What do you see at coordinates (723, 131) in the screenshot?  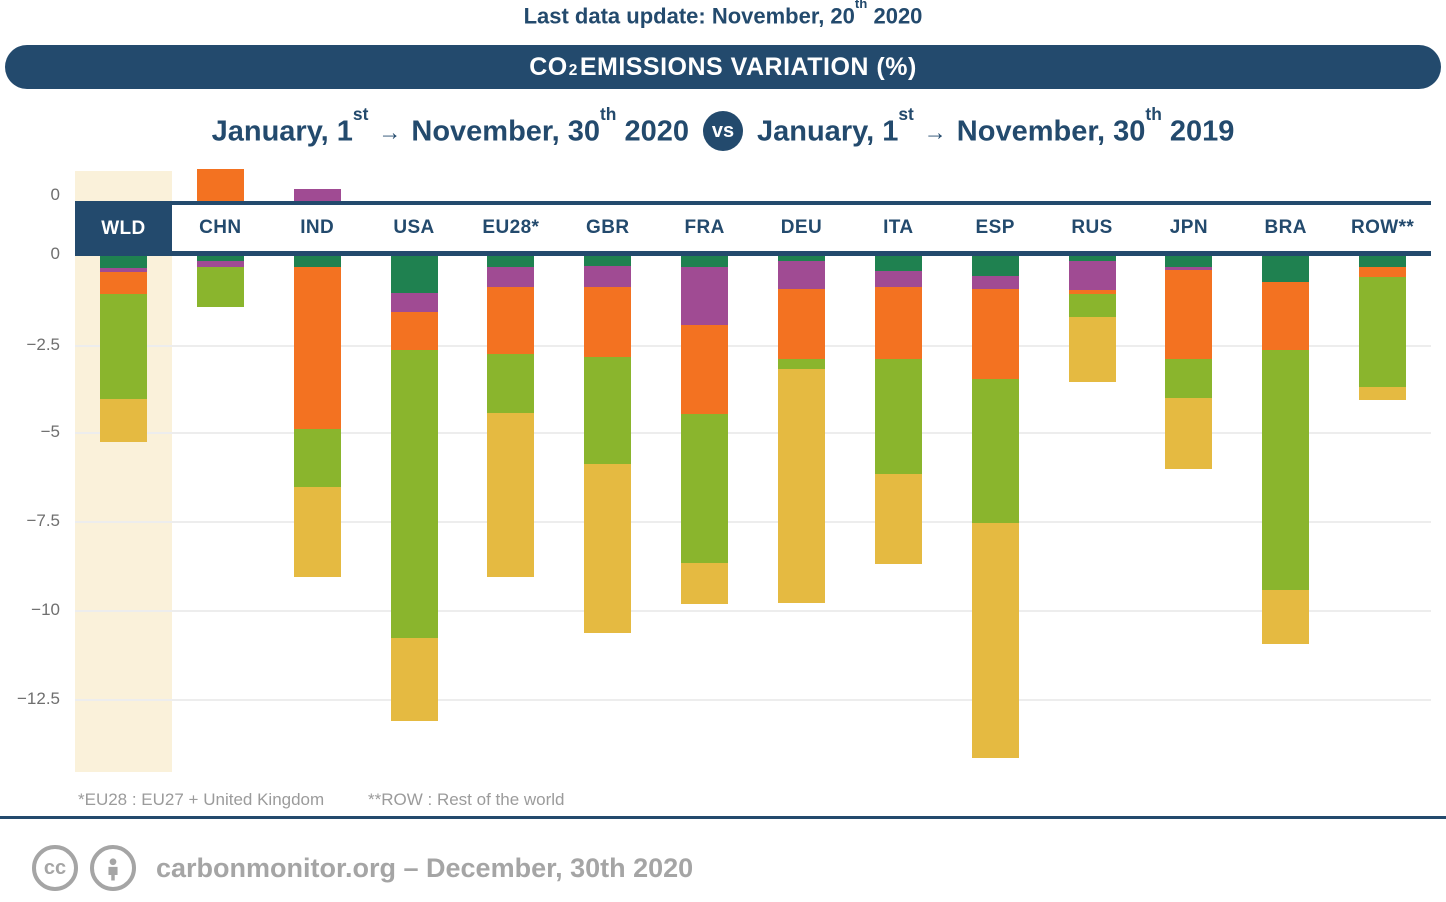 I see `vs-badge: vs` at bounding box center [723, 131].